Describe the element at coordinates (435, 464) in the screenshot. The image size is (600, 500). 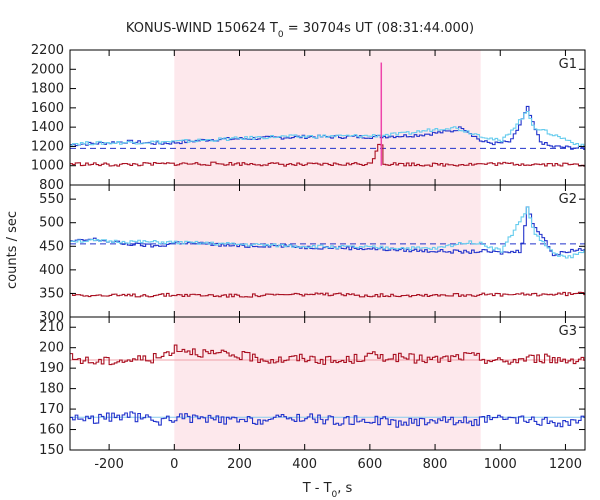
I see `x-tick-label: 800` at that location.